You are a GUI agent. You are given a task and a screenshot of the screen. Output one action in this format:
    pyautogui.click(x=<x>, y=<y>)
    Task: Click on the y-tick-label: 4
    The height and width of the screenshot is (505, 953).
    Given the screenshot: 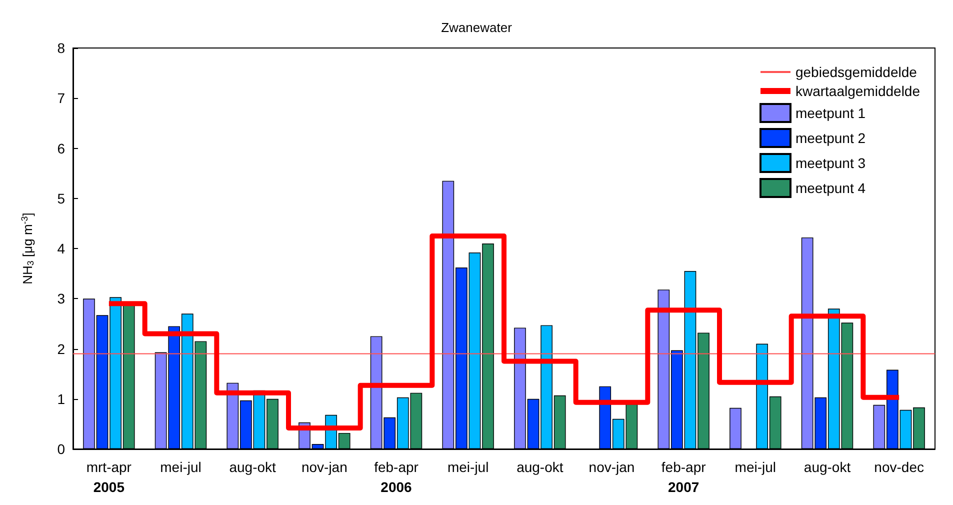 What is the action you would take?
    pyautogui.click(x=61, y=248)
    